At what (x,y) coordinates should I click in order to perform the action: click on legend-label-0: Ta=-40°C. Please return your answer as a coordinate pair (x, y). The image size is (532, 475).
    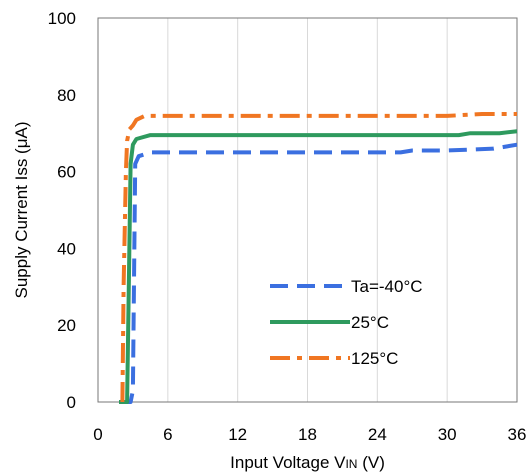
    Looking at the image, I should click on (387, 286).